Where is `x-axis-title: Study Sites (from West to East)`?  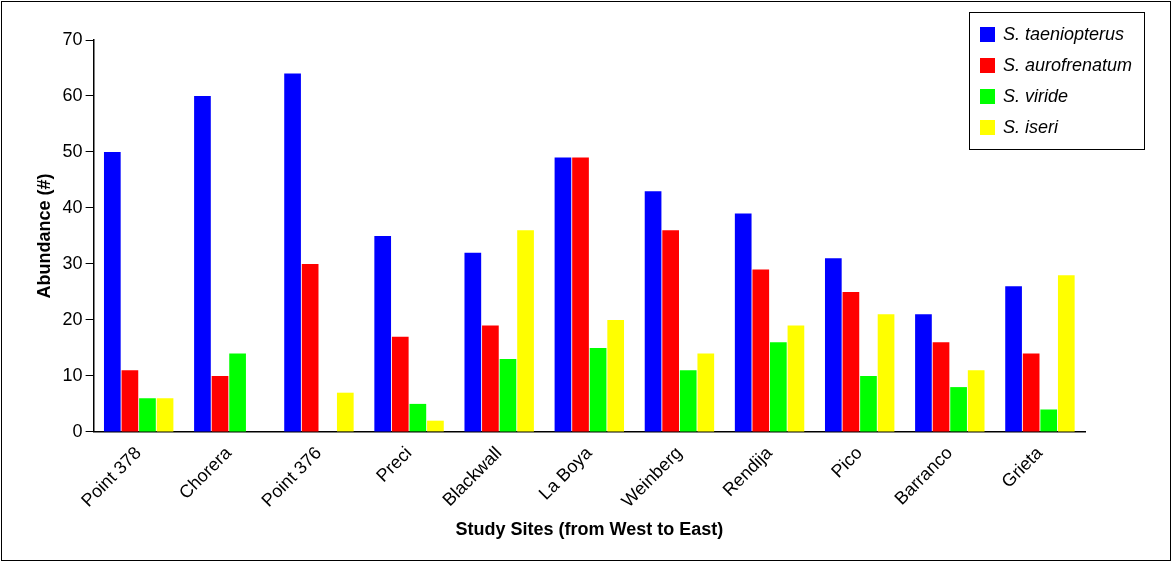 x-axis-title: Study Sites (from West to East) is located at coordinates (589, 529).